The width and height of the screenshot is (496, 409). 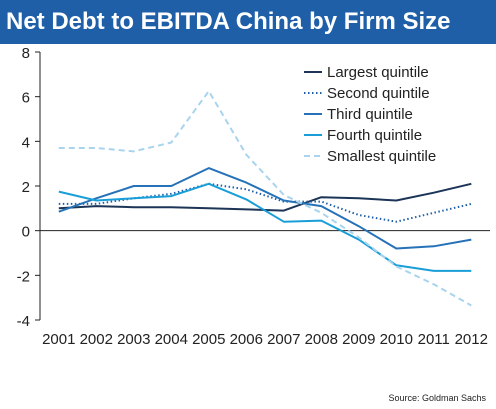 I want to click on legend-label: Fourth quintile, so click(x=374, y=135).